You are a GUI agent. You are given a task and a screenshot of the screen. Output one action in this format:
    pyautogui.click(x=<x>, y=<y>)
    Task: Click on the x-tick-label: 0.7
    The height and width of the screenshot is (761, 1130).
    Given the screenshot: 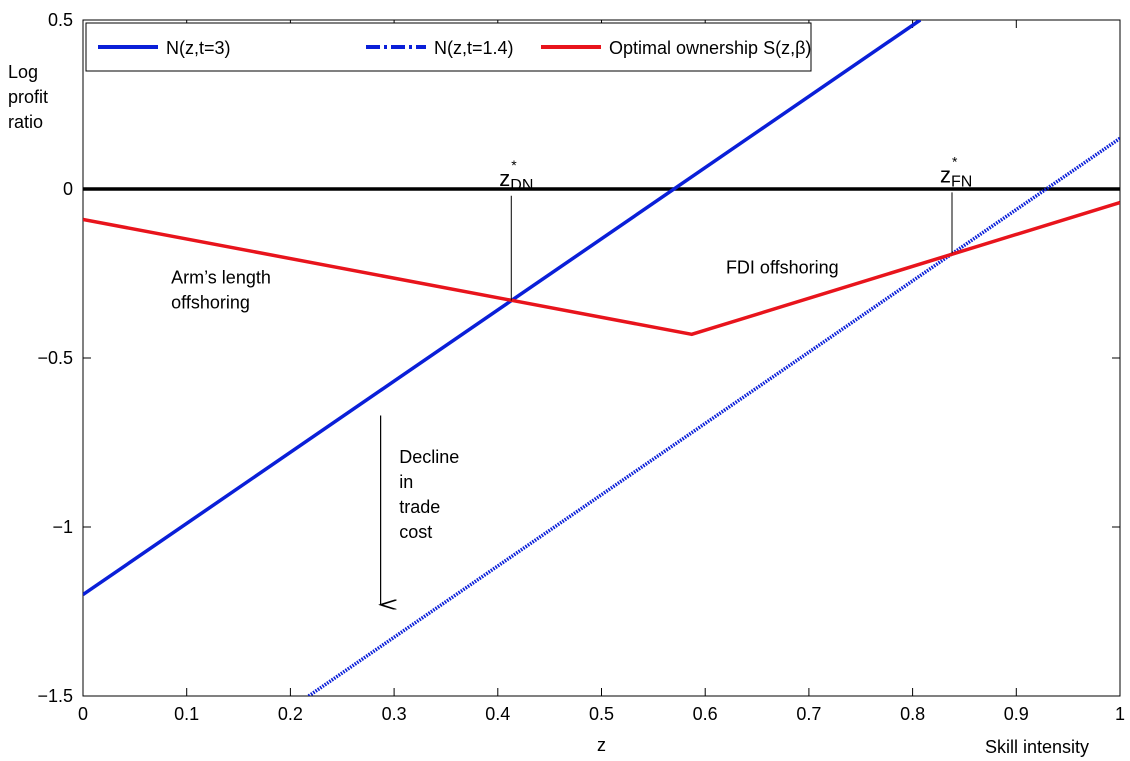 What is the action you would take?
    pyautogui.click(x=808, y=714)
    